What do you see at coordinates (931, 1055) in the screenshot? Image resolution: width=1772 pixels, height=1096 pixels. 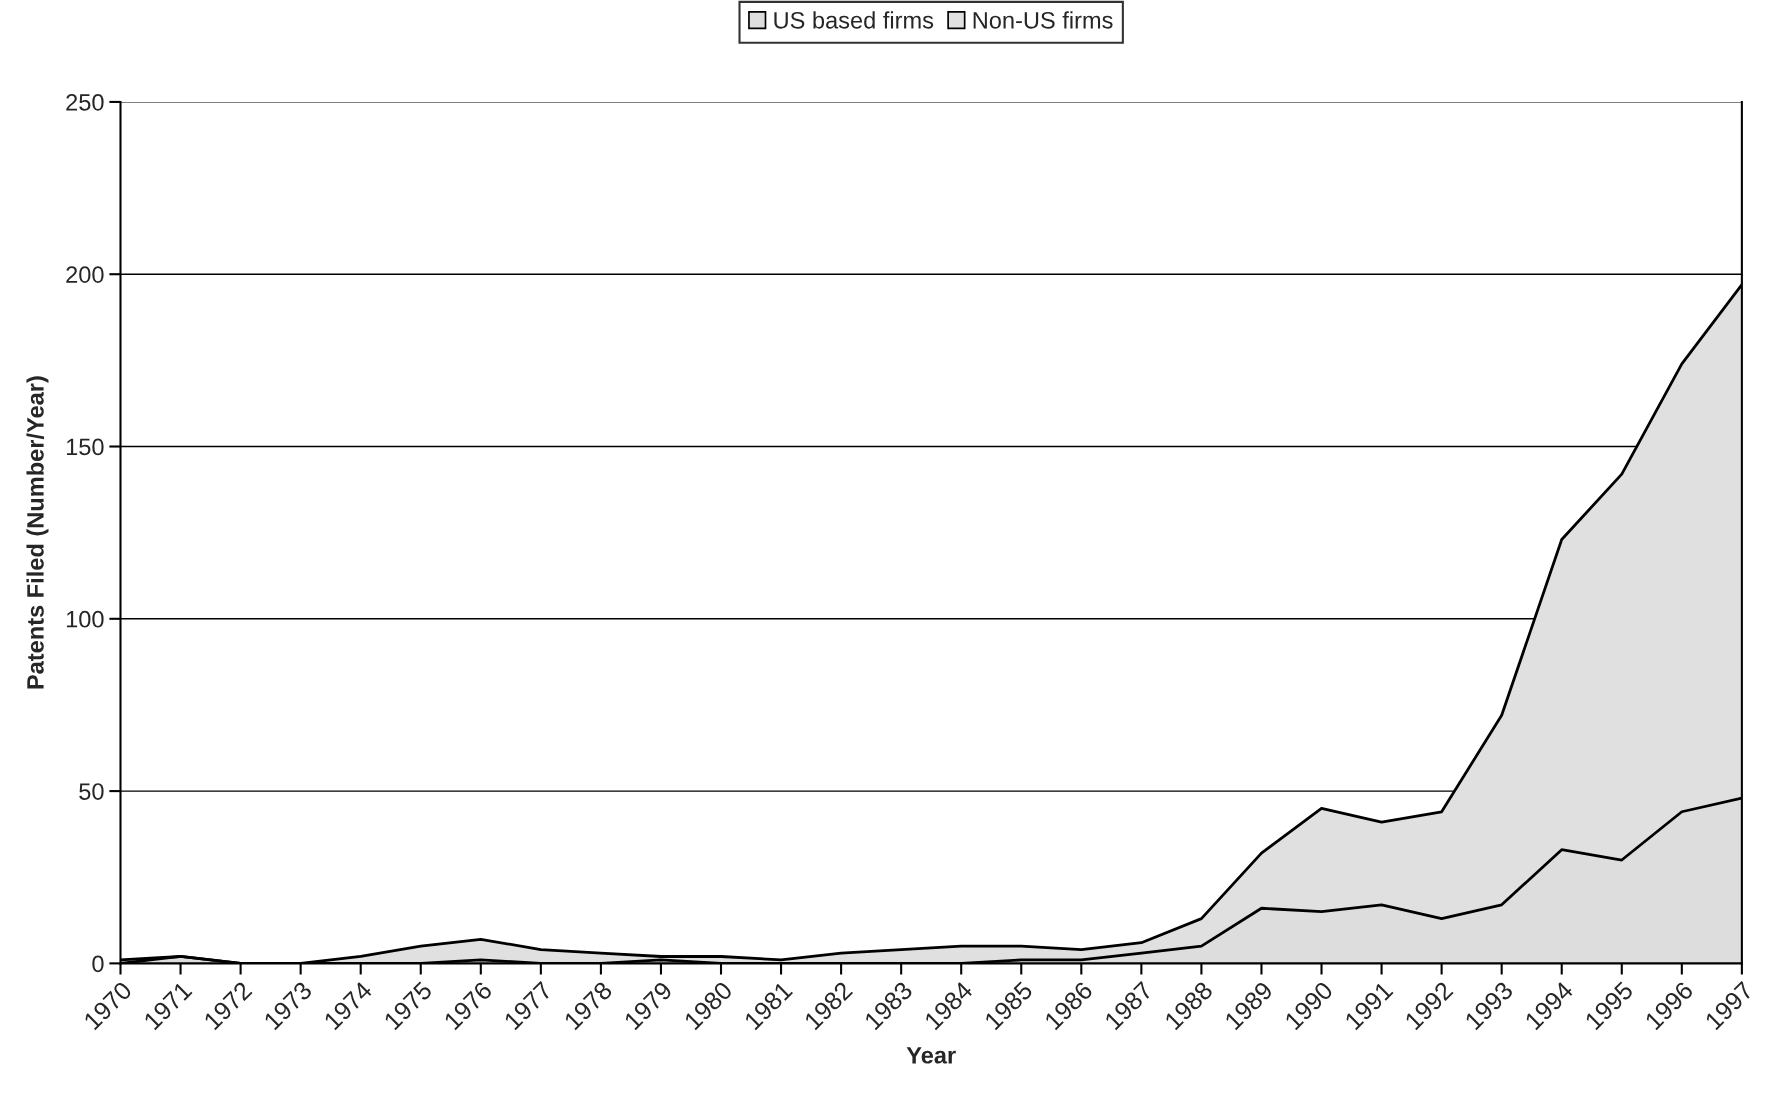 I see `x-axis-title: Year` at bounding box center [931, 1055].